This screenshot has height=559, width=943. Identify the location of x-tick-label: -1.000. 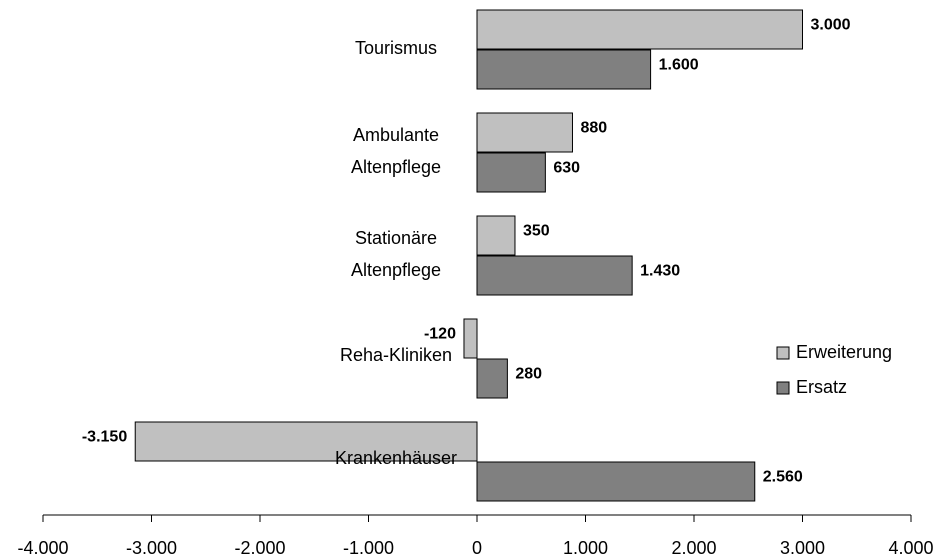
(368, 548).